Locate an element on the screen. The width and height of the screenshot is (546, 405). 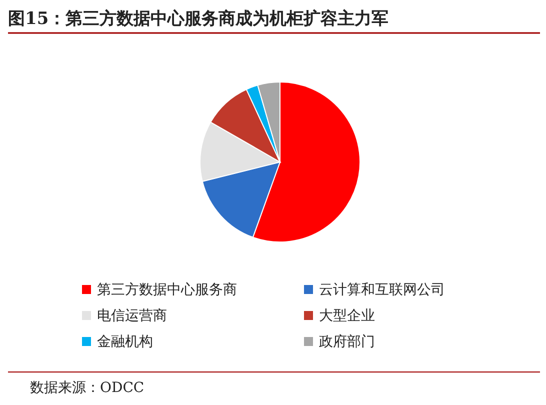
legend-label: 大型企业 is located at coordinates (347, 316).